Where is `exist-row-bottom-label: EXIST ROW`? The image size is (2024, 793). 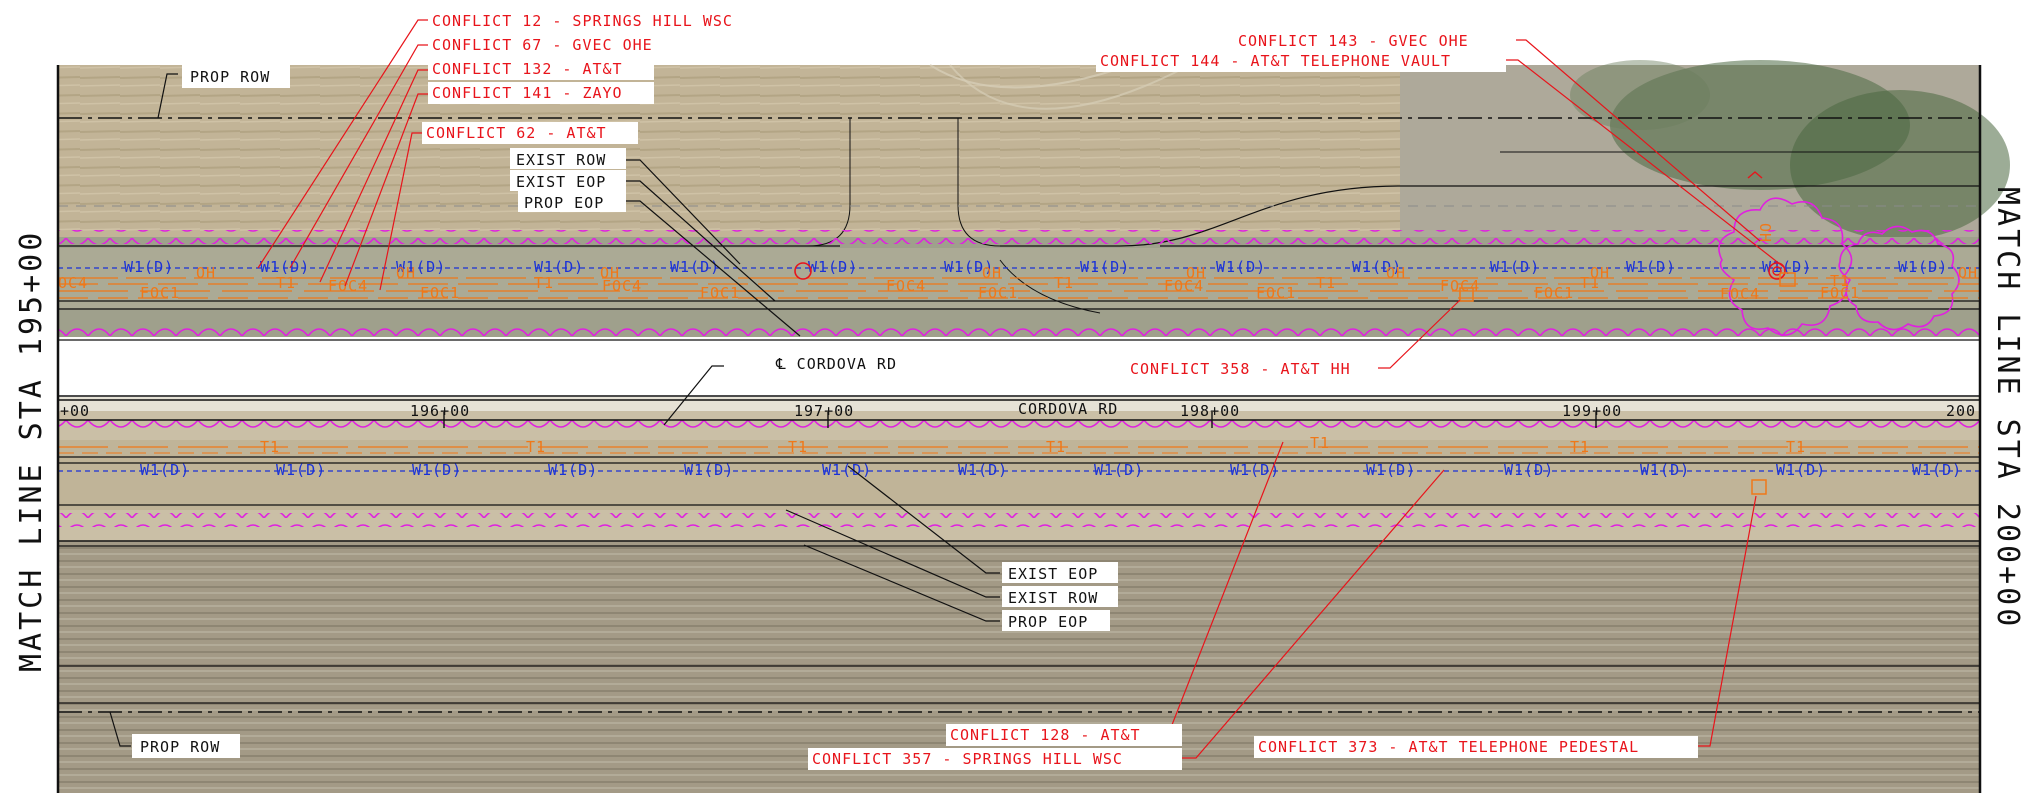 exist-row-bottom-label: EXIST ROW is located at coordinates (1053, 598).